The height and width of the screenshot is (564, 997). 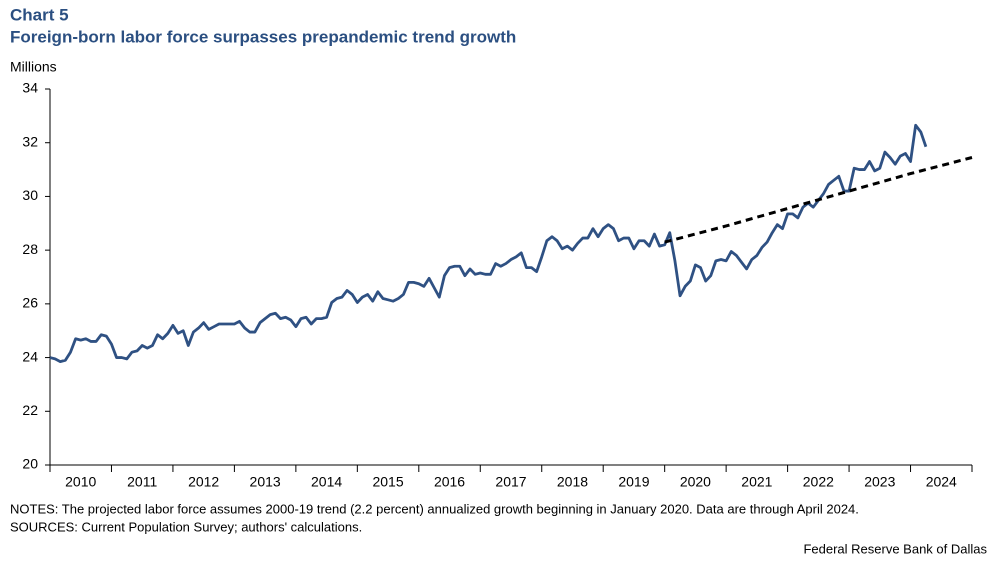 What do you see at coordinates (33, 67) in the screenshot?
I see `y-axis-label: Millions` at bounding box center [33, 67].